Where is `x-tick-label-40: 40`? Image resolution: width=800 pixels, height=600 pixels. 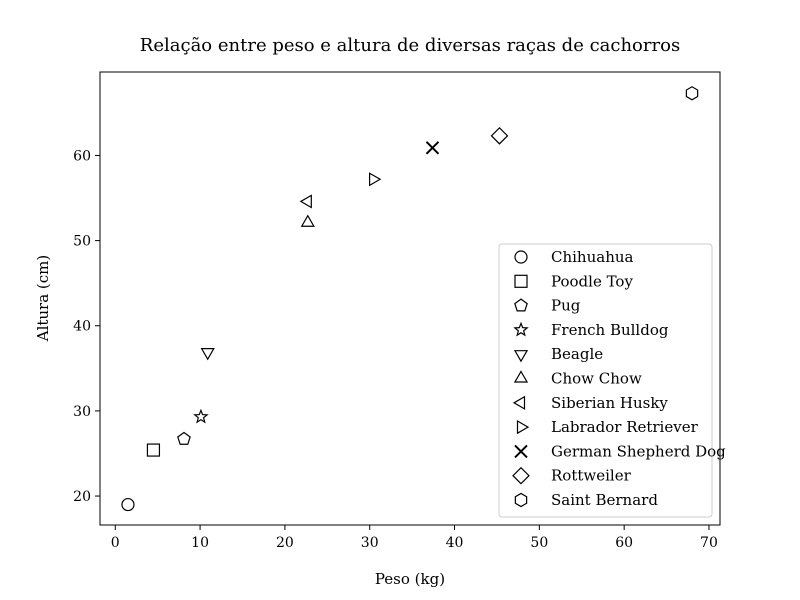
x-tick-label-40: 40 is located at coordinates (455, 543).